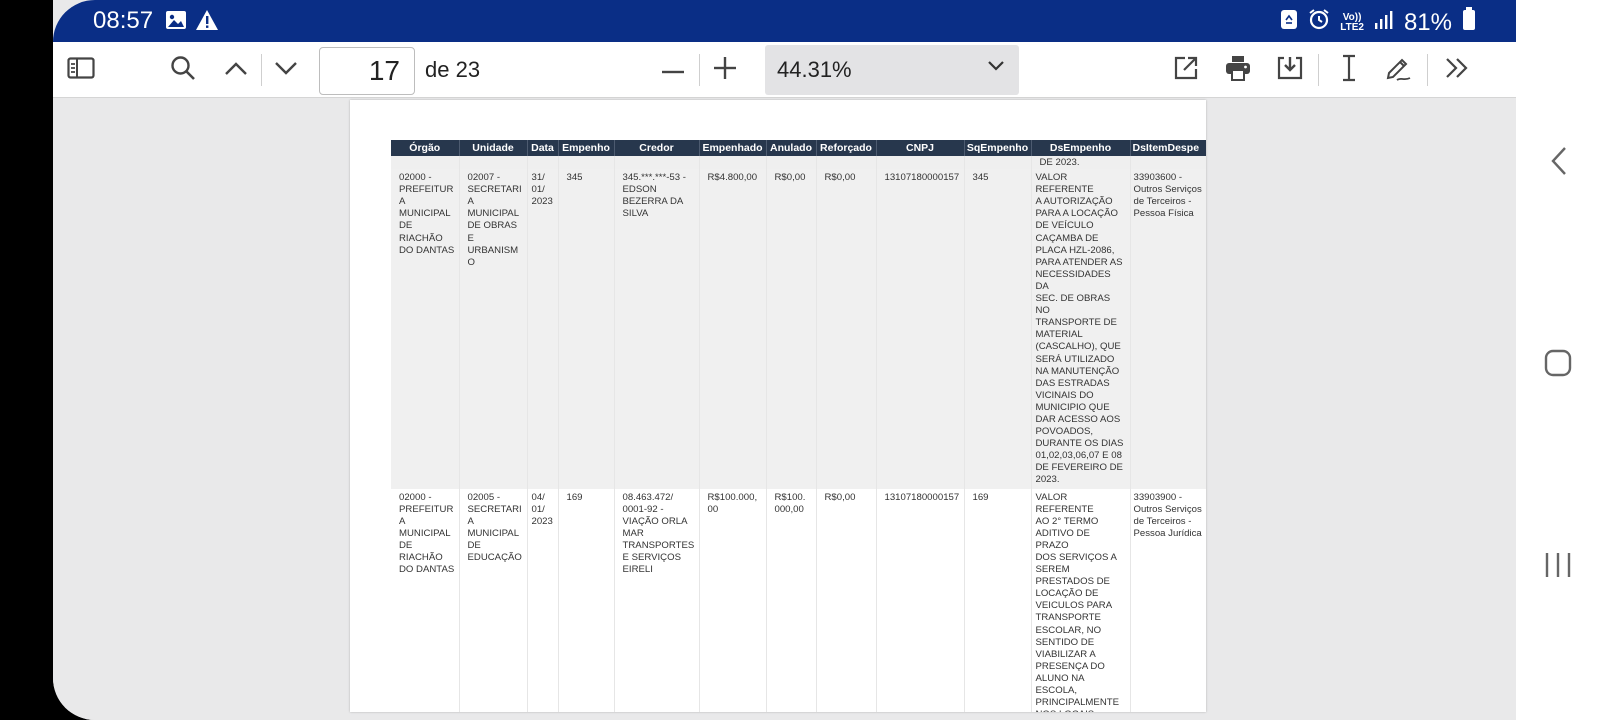 Image resolution: width=1600 pixels, height=720 pixels. I want to click on download-icon, so click(1290, 70).